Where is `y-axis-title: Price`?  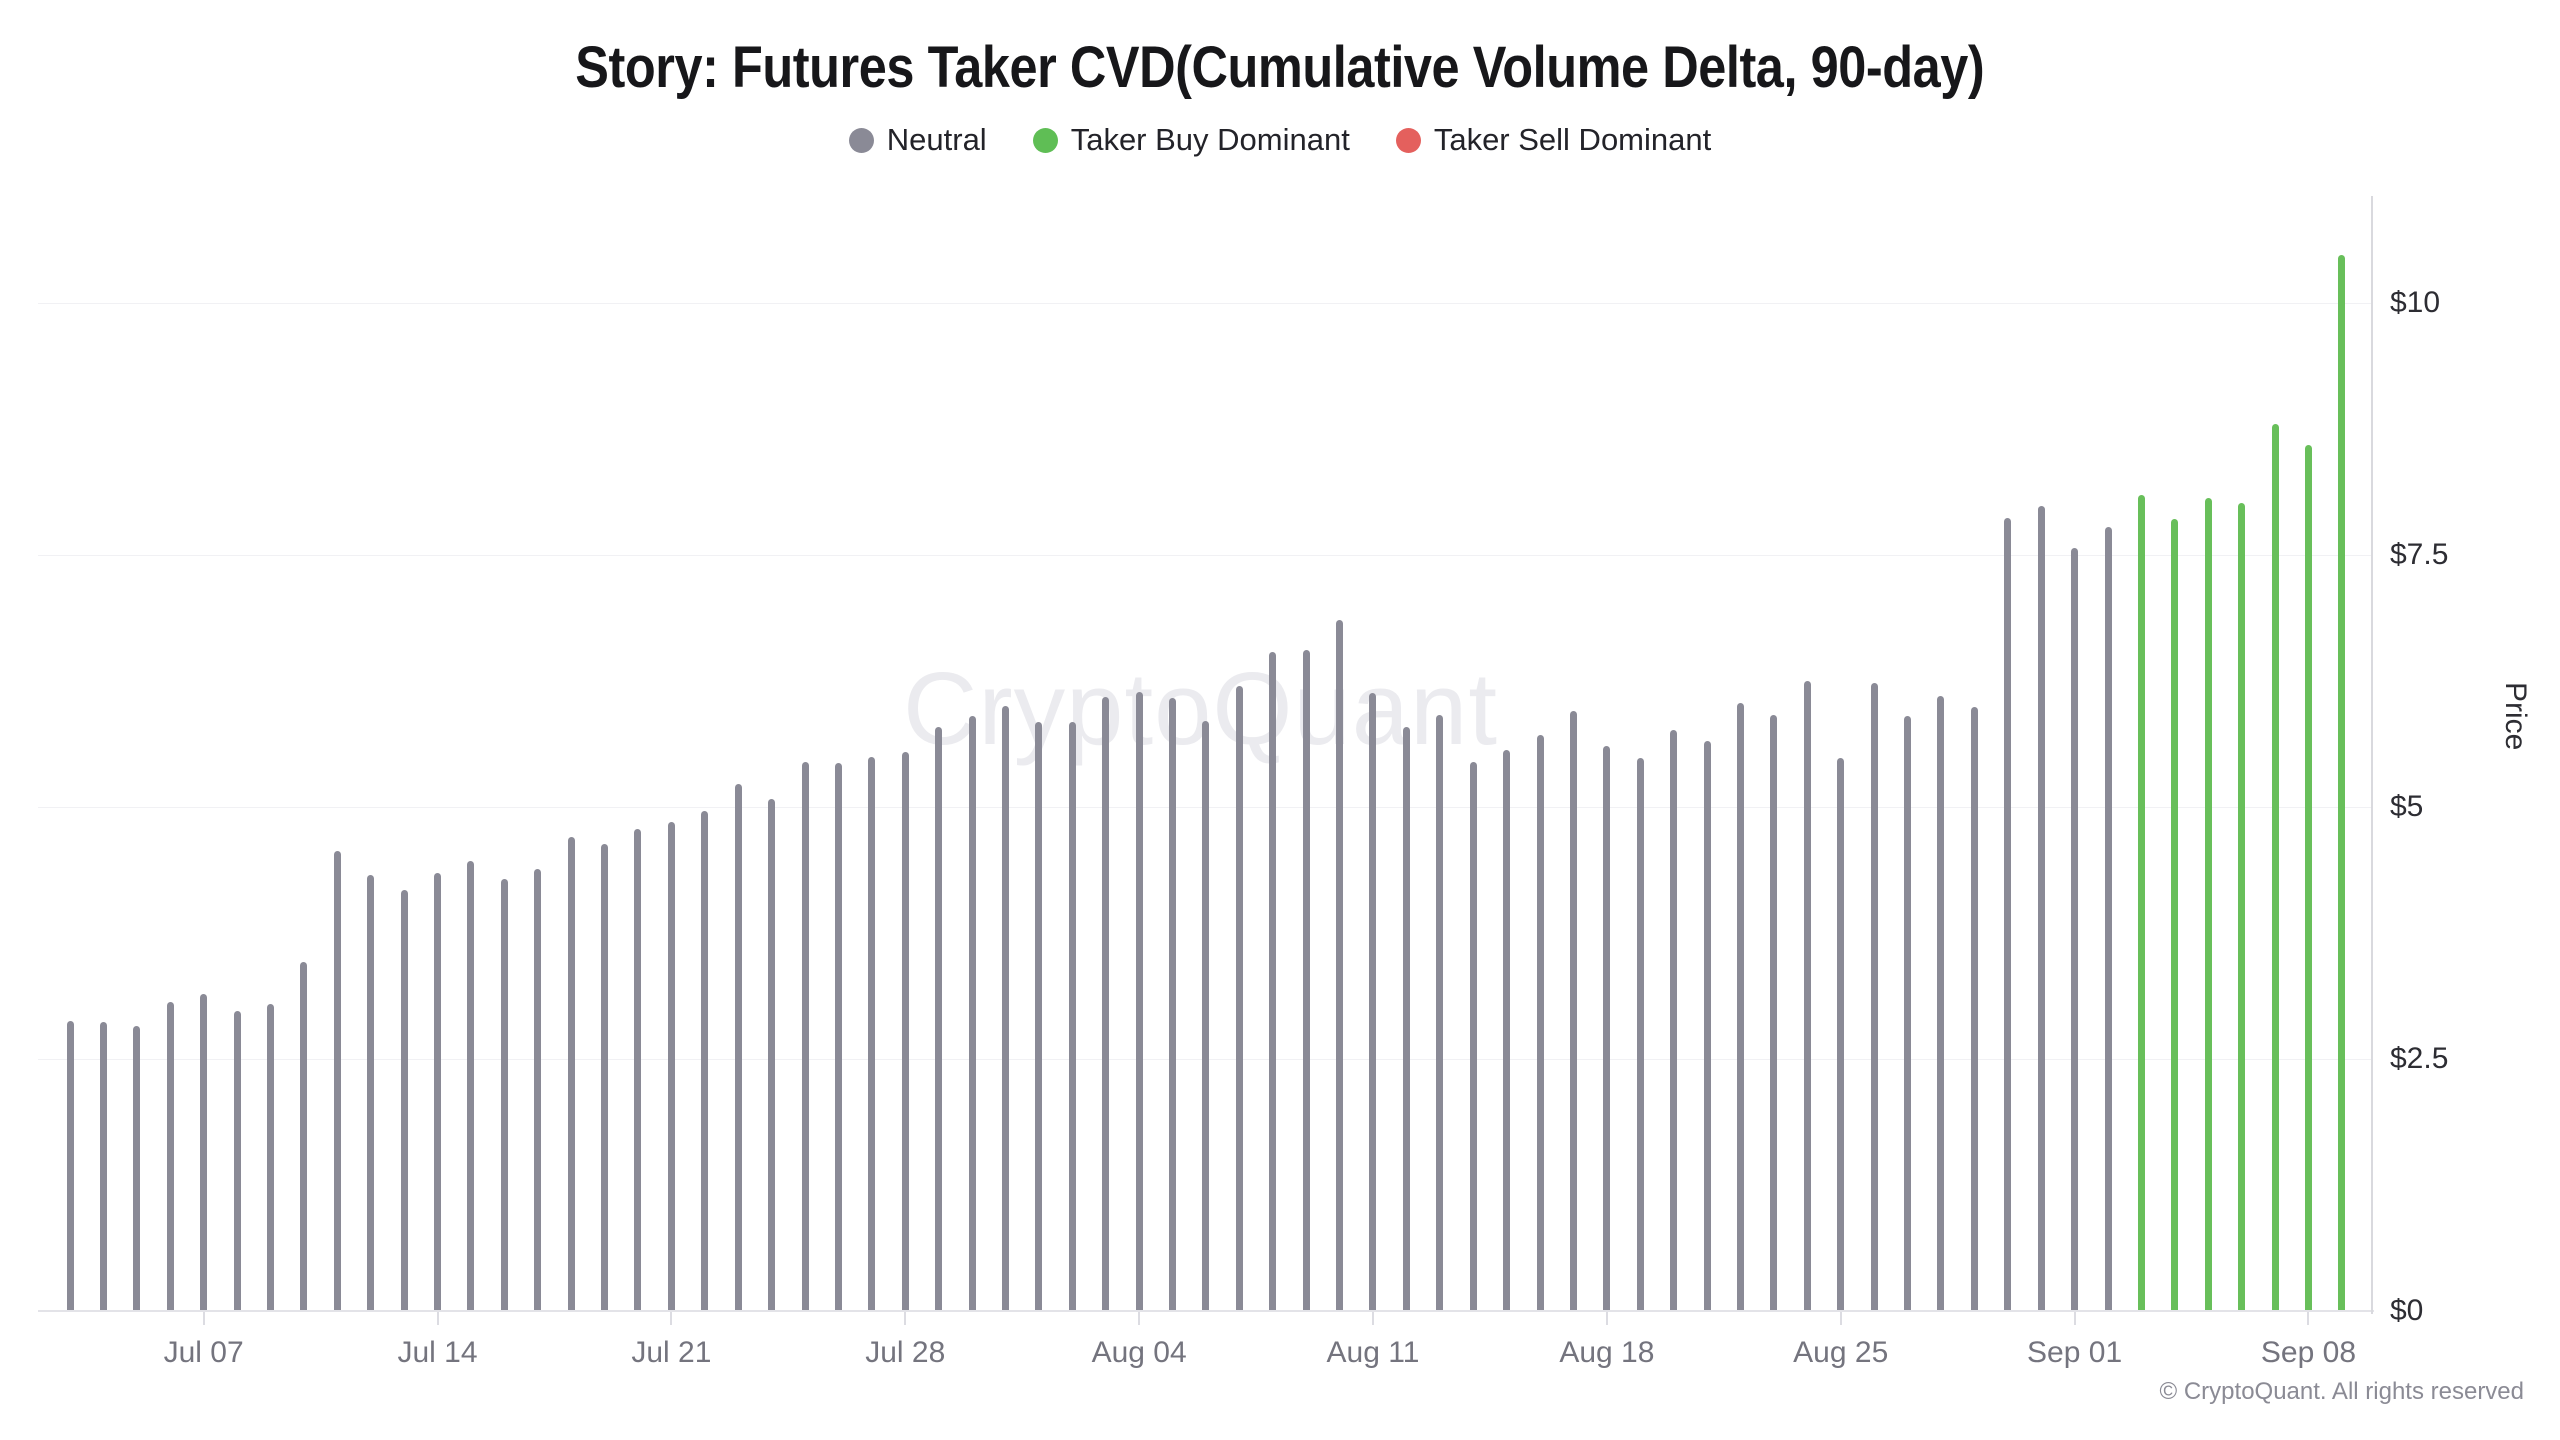
y-axis-title: Price is located at coordinates (2515, 716).